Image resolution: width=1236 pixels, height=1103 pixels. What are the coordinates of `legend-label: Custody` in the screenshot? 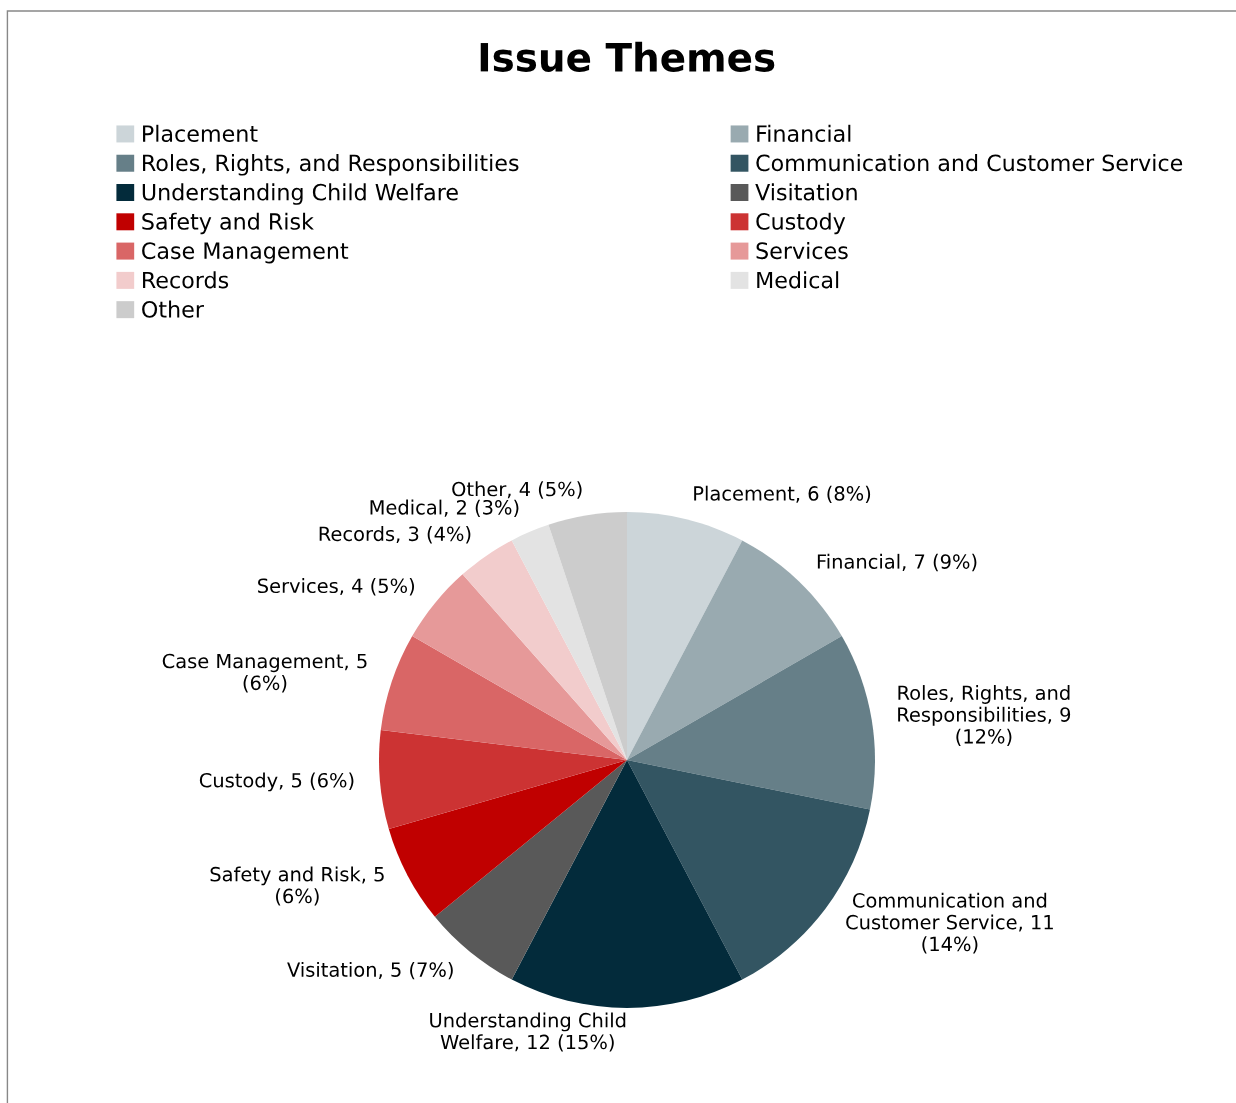 It's located at (801, 223).